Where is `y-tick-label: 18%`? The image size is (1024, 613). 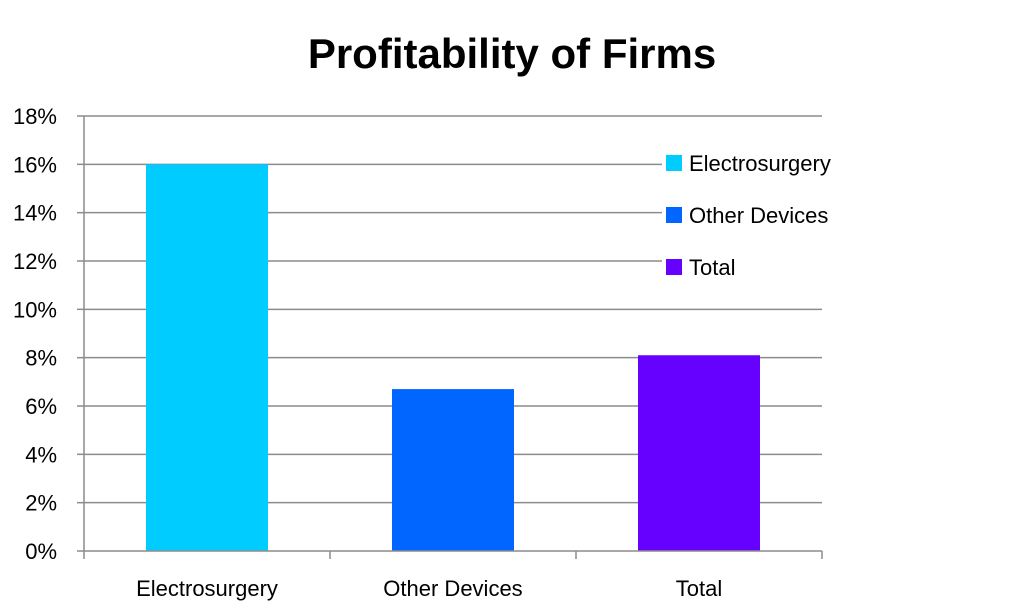
y-tick-label: 18% is located at coordinates (35, 116).